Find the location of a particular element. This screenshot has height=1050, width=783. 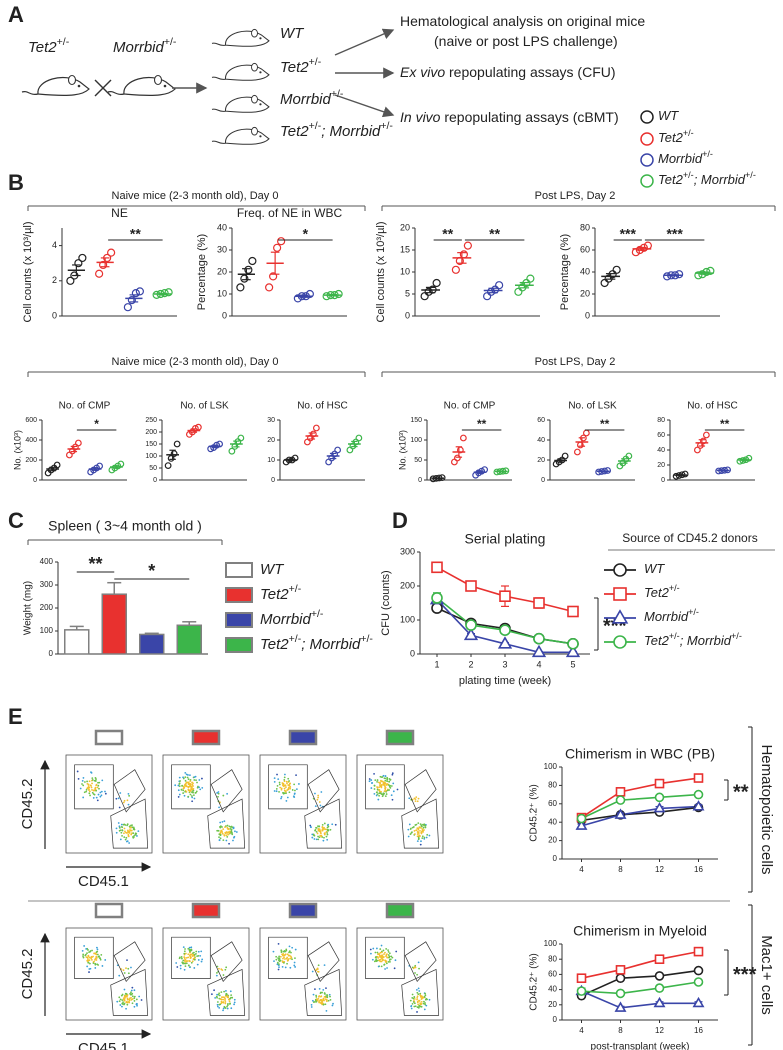

legend-label: Tet2+/- is located at coordinates (676, 136).